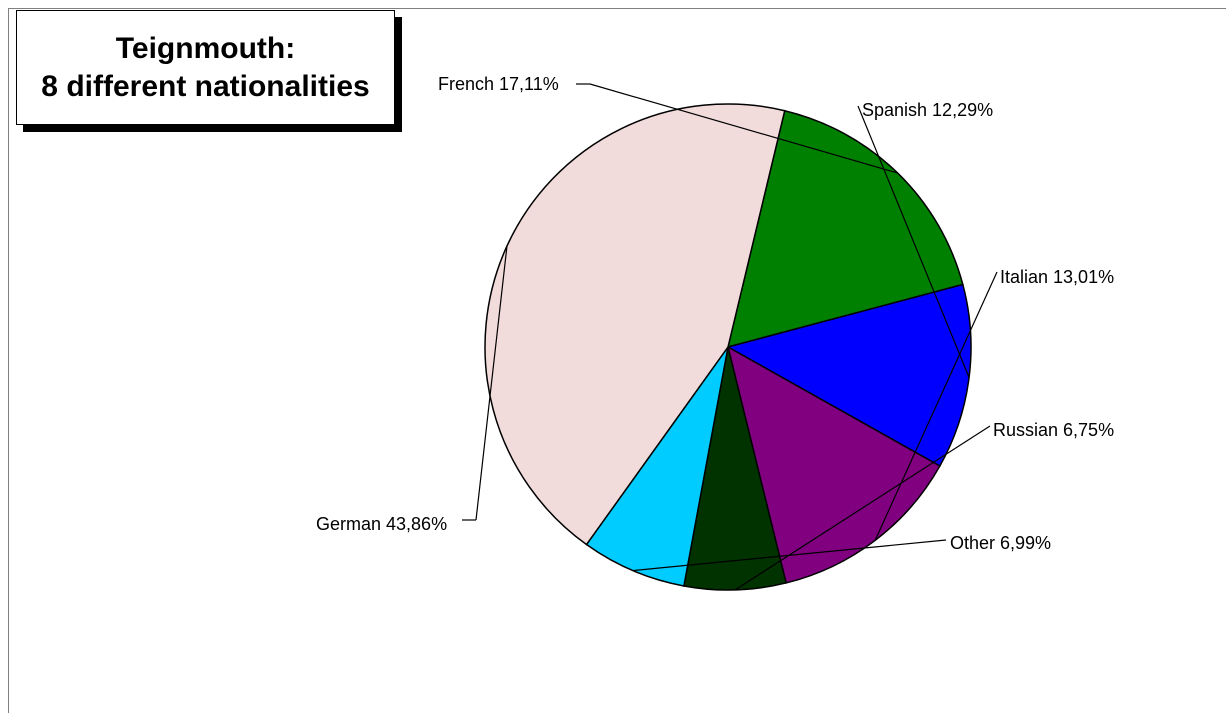 The image size is (1226, 713). I want to click on leader-line-french, so click(743, 128).